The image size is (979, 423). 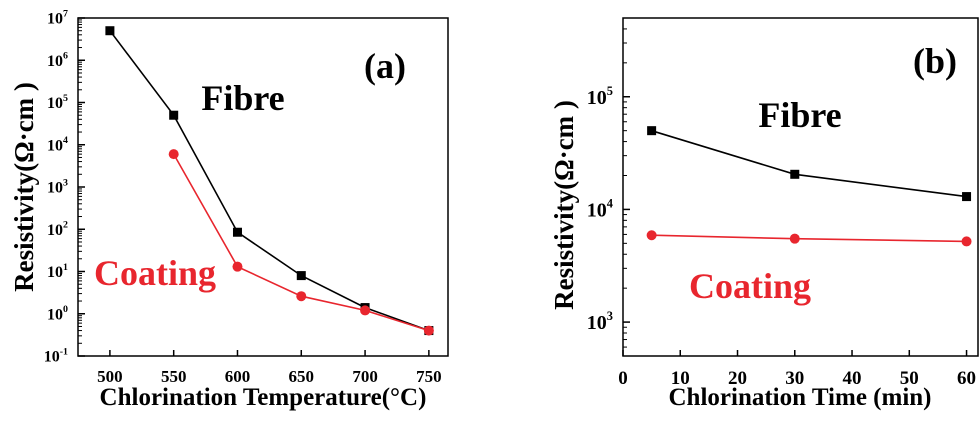 What do you see at coordinates (57, 271) in the screenshot?
I see `y-tick-label: 10¹` at bounding box center [57, 271].